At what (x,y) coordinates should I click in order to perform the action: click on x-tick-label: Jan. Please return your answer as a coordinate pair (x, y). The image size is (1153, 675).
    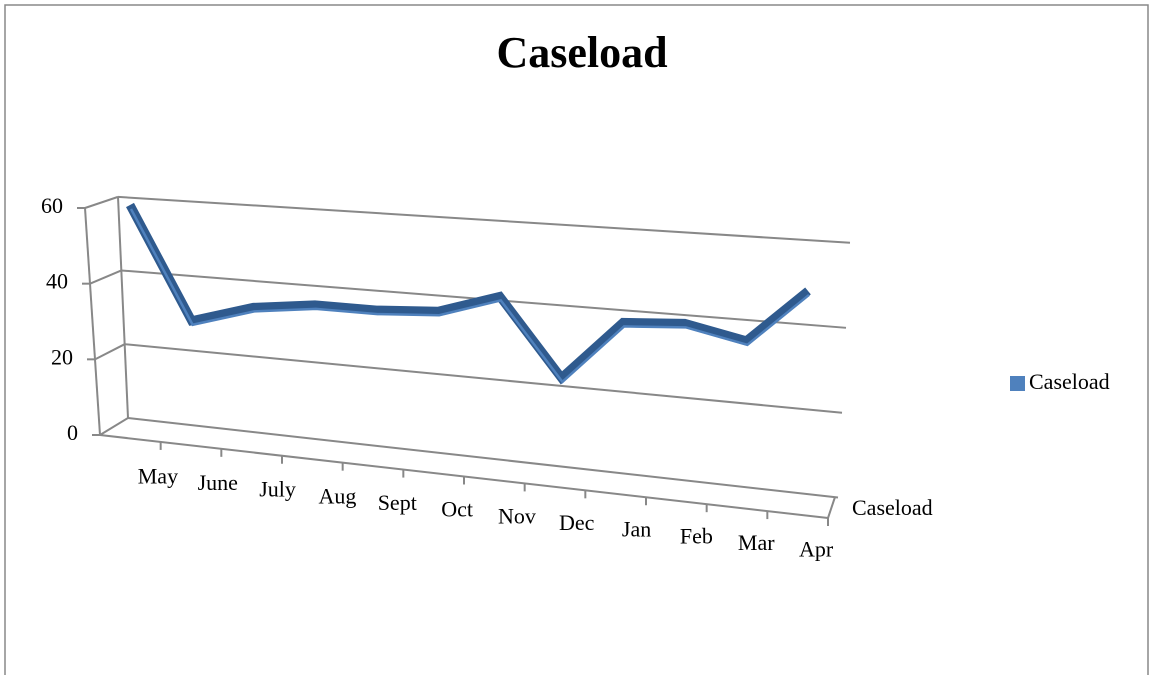
    Looking at the image, I should click on (636, 529).